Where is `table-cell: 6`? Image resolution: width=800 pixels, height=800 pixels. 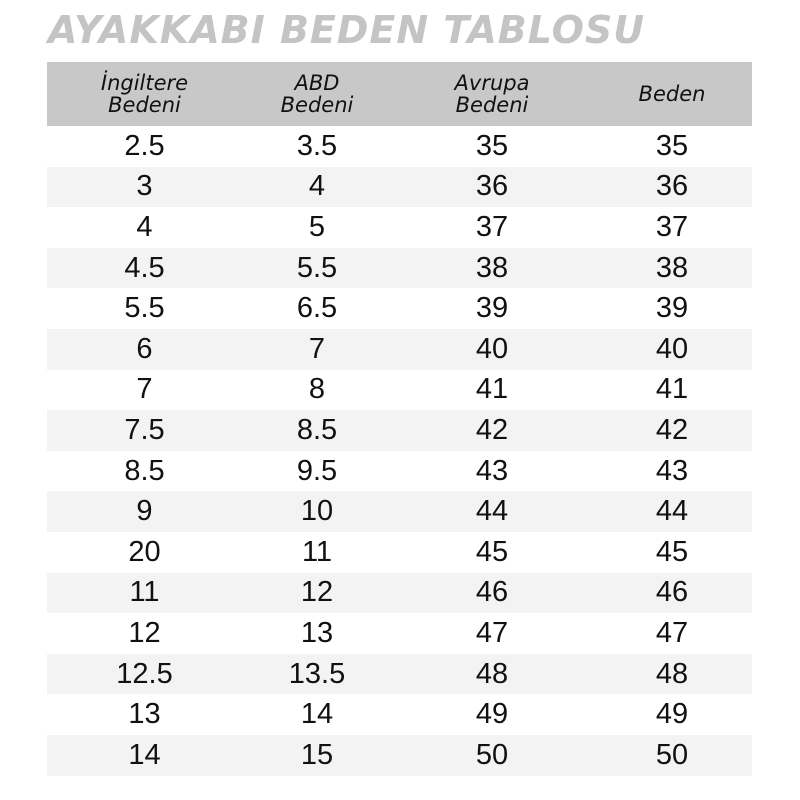 table-cell: 6 is located at coordinates (144, 349).